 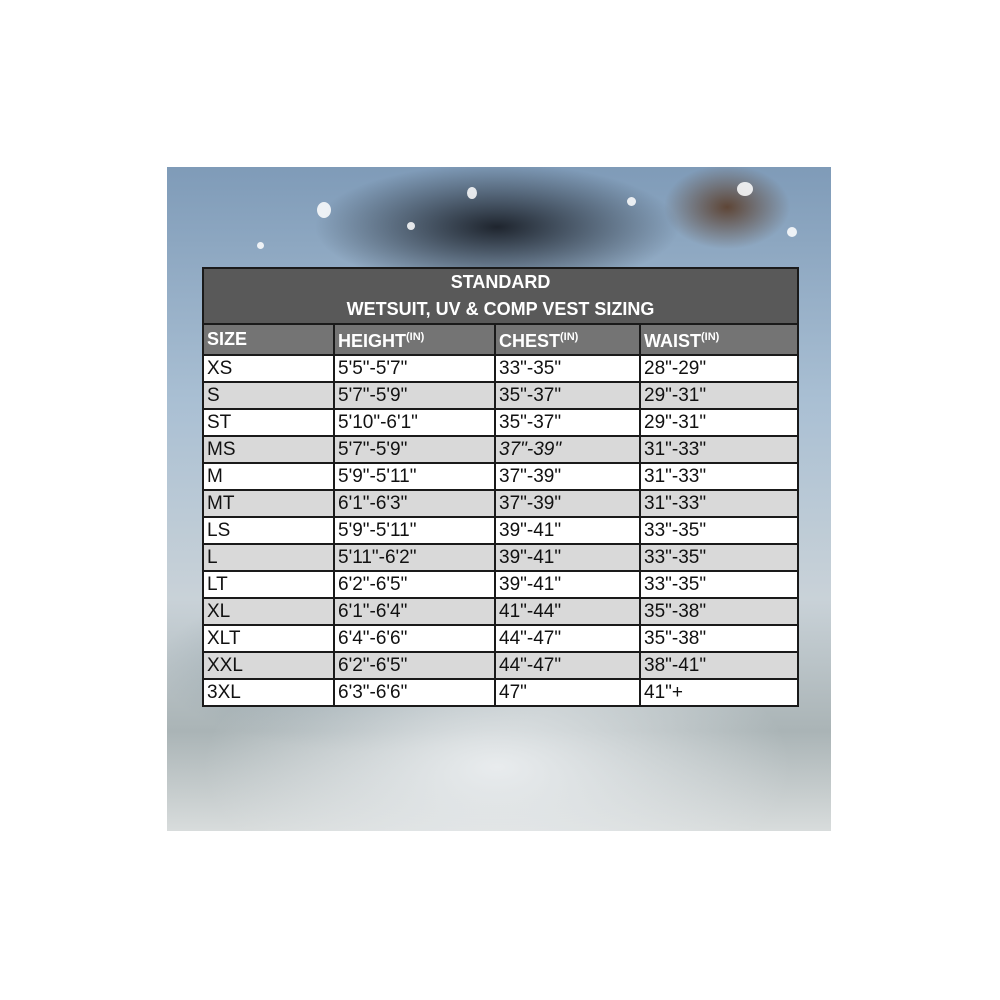 I want to click on cell-waist: 28"-29", so click(x=719, y=368).